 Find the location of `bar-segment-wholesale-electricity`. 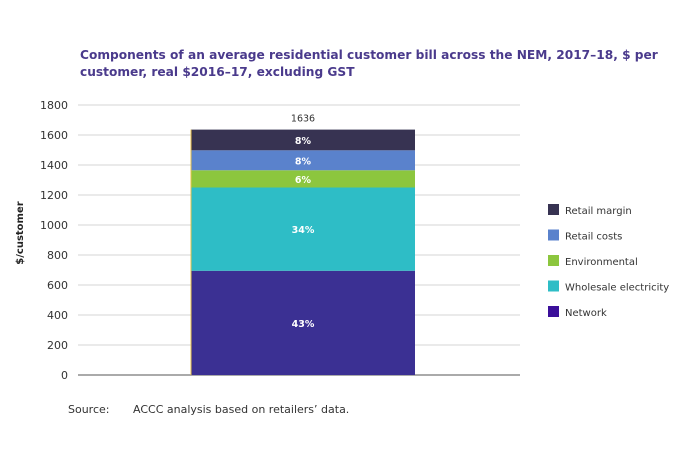

bar-segment-wholesale-electricity is located at coordinates (303, 229).